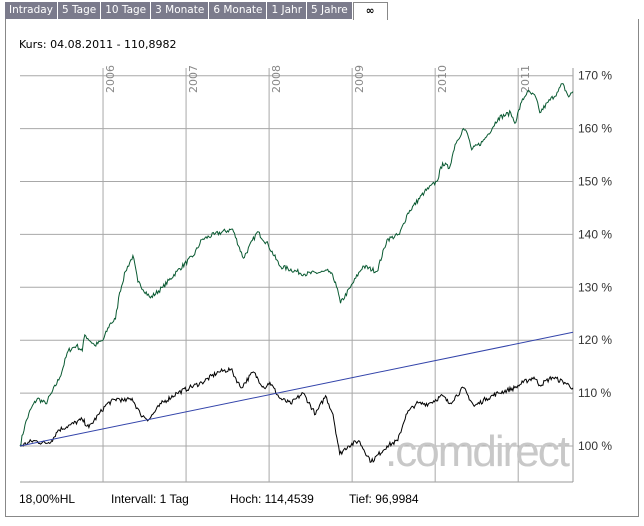  Describe the element at coordinates (359, 79) in the screenshot. I see `x-tick-label: 2009` at that location.